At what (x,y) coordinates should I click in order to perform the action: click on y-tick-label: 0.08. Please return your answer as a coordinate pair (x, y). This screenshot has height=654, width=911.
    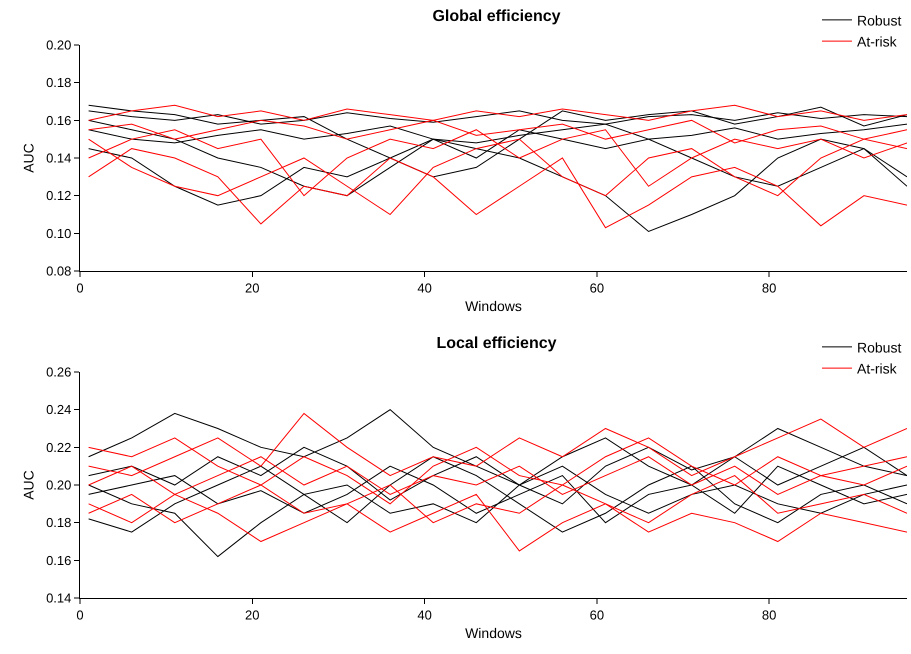
    Looking at the image, I should click on (59, 271).